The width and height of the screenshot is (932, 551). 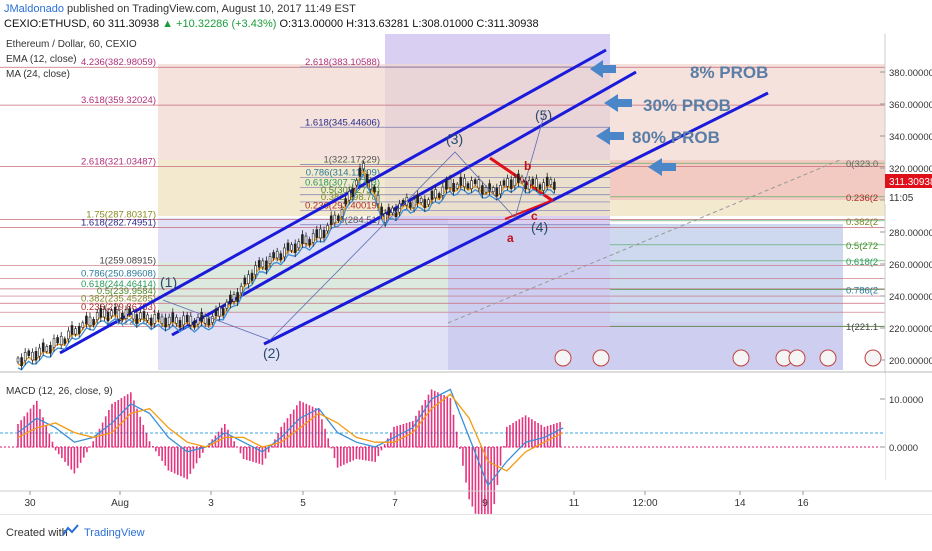 I want to click on ma-legend: MA (24, close), so click(x=38, y=74).